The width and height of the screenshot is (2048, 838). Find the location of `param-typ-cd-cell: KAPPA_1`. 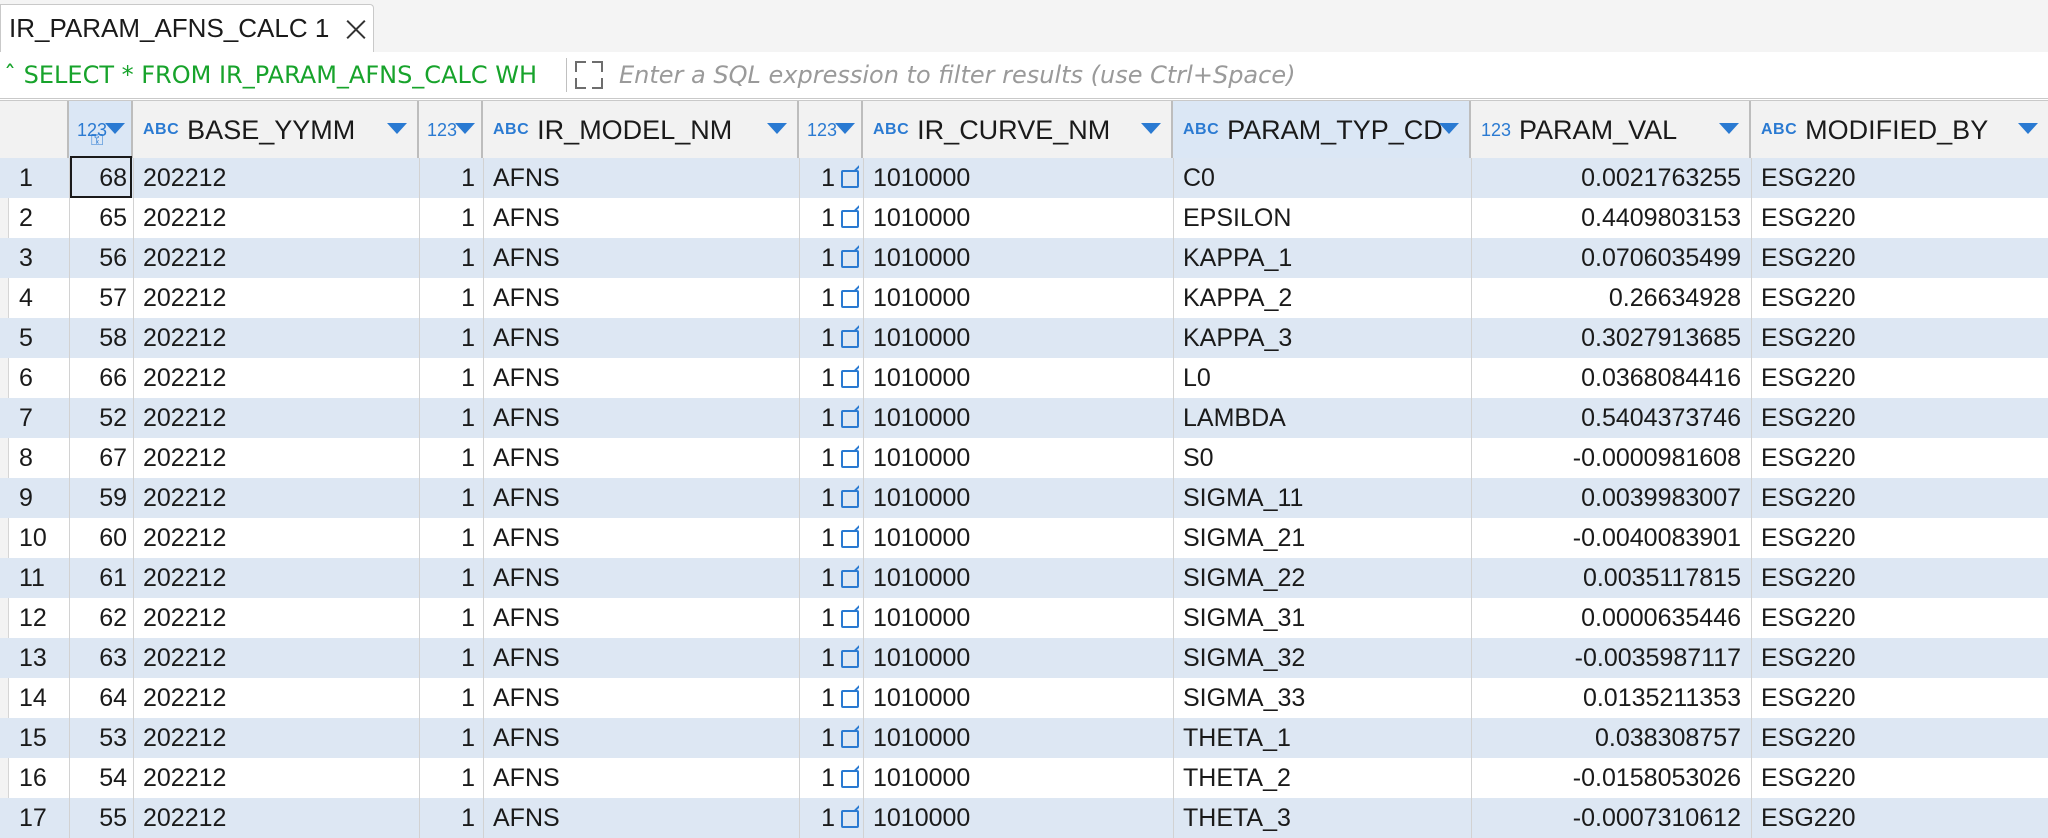

param-typ-cd-cell: KAPPA_1 is located at coordinates (1238, 258).